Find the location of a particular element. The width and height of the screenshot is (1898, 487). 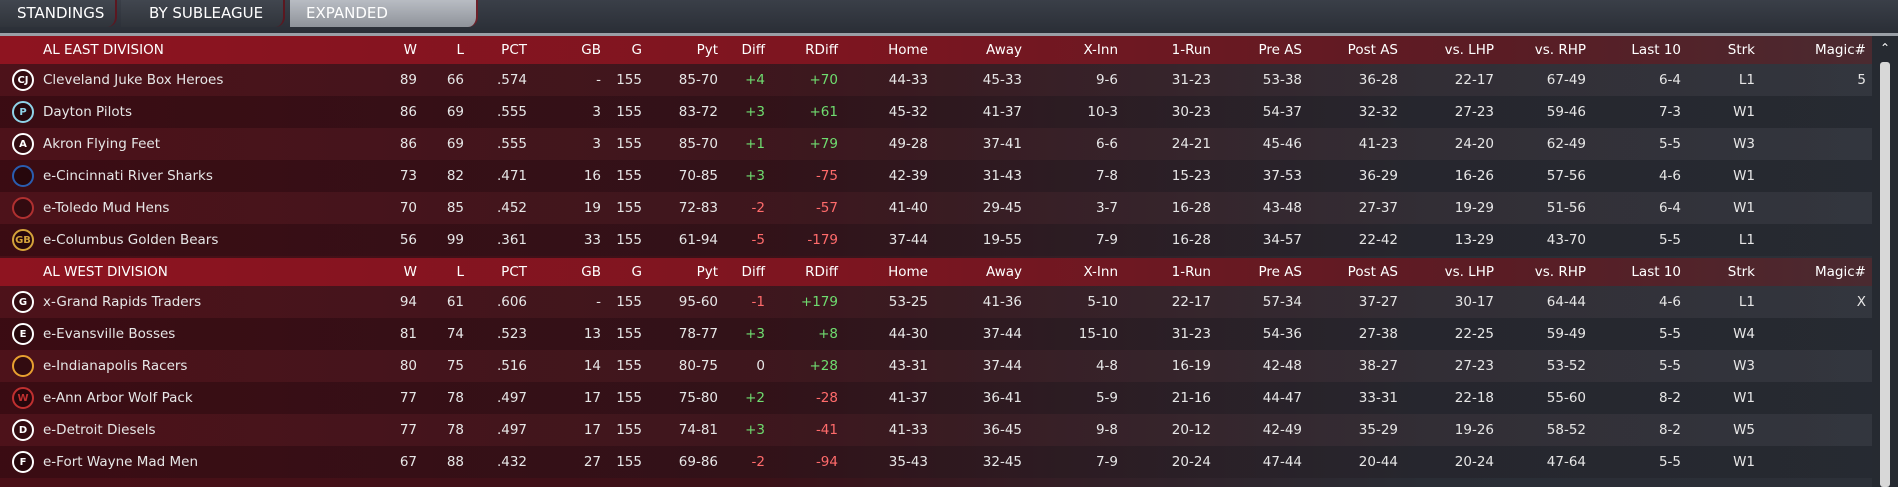

team-name: e-Toledo Mud Hens is located at coordinates (106, 208).